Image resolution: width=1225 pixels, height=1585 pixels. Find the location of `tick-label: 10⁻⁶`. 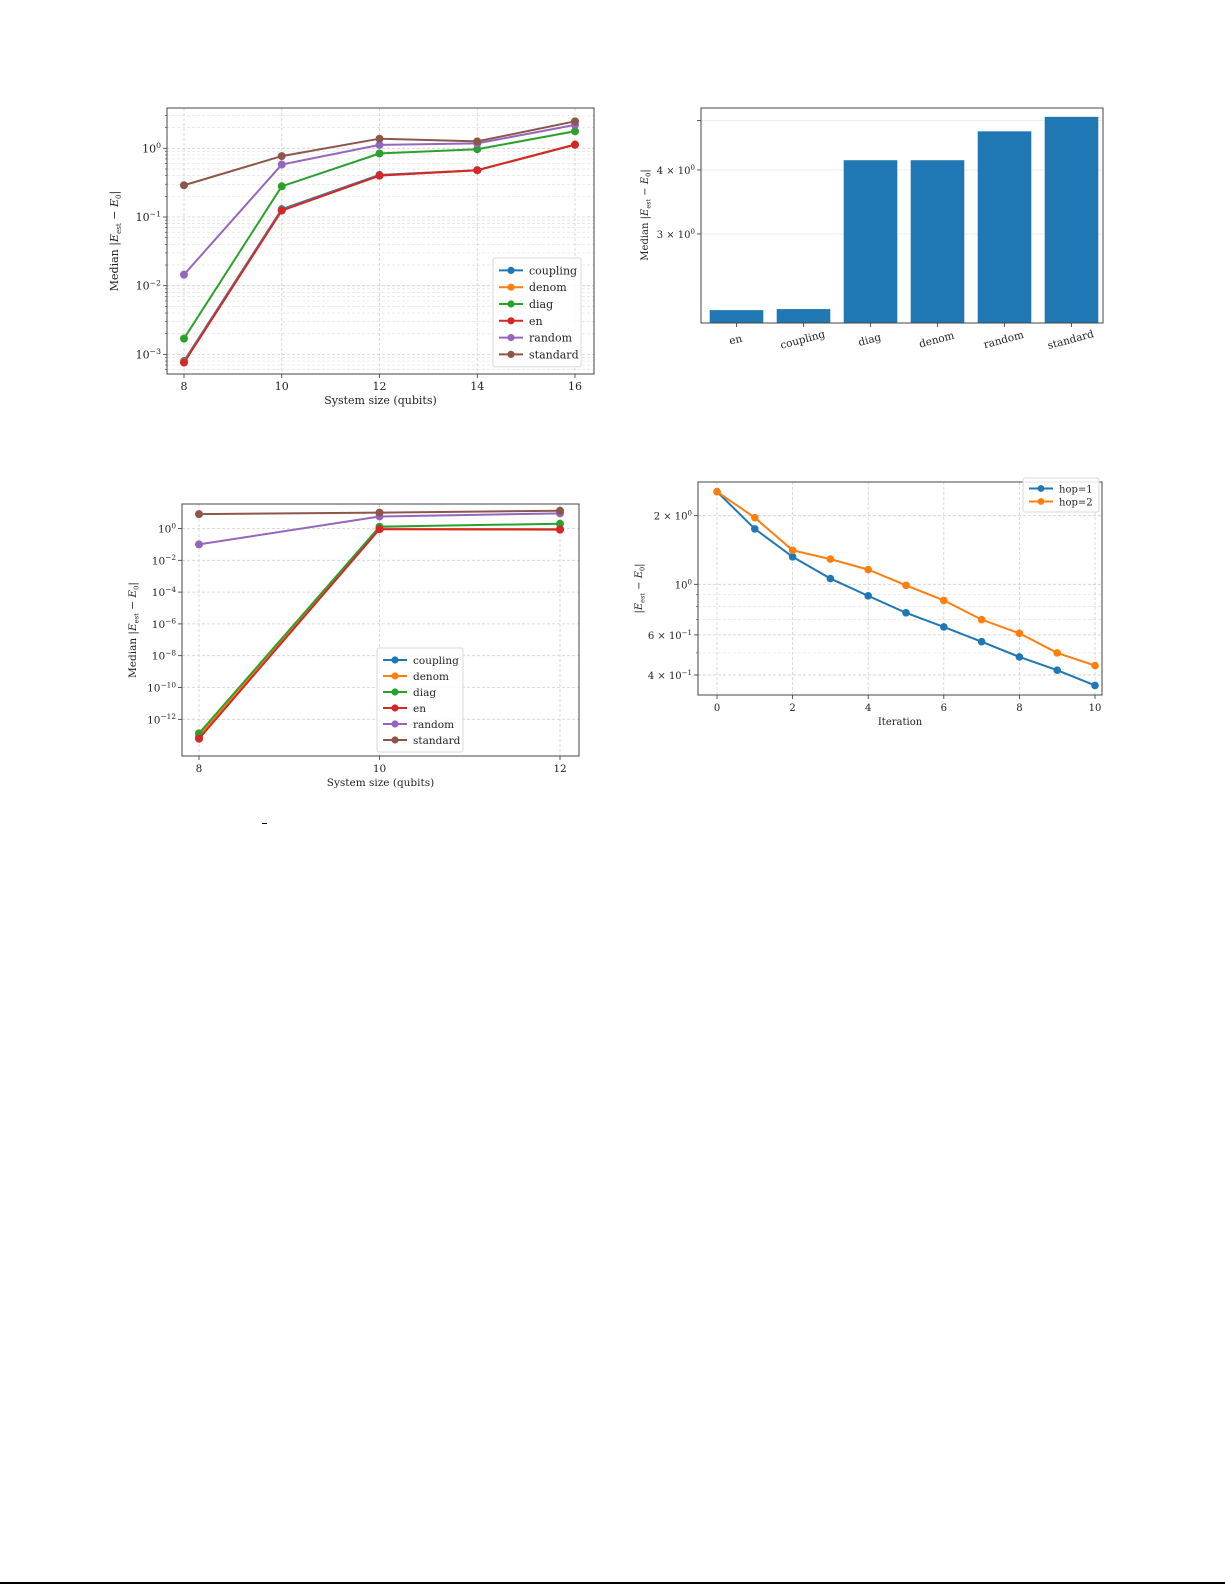

tick-label: 10⁻⁶ is located at coordinates (164, 624).